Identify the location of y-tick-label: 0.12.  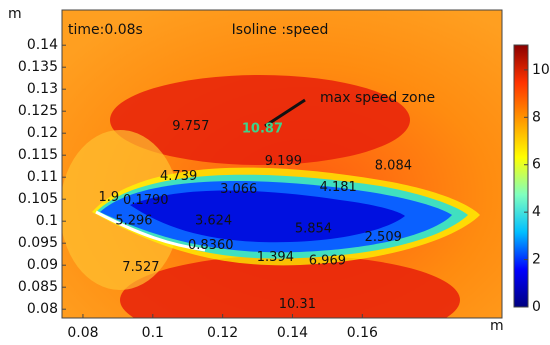
(42, 133).